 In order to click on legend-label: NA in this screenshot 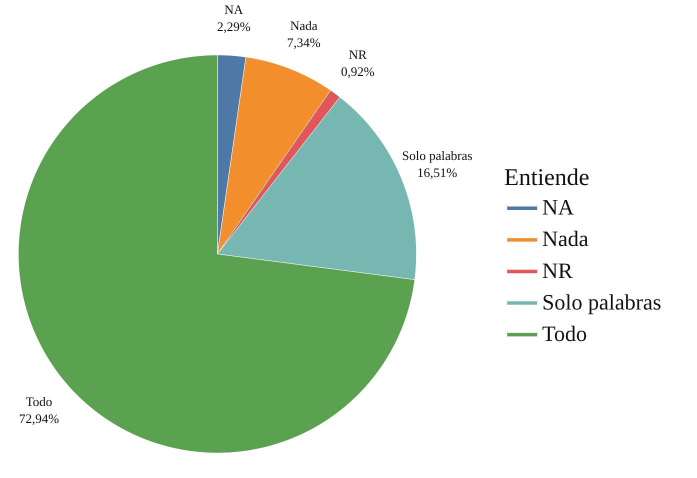, I will do `click(558, 207)`.